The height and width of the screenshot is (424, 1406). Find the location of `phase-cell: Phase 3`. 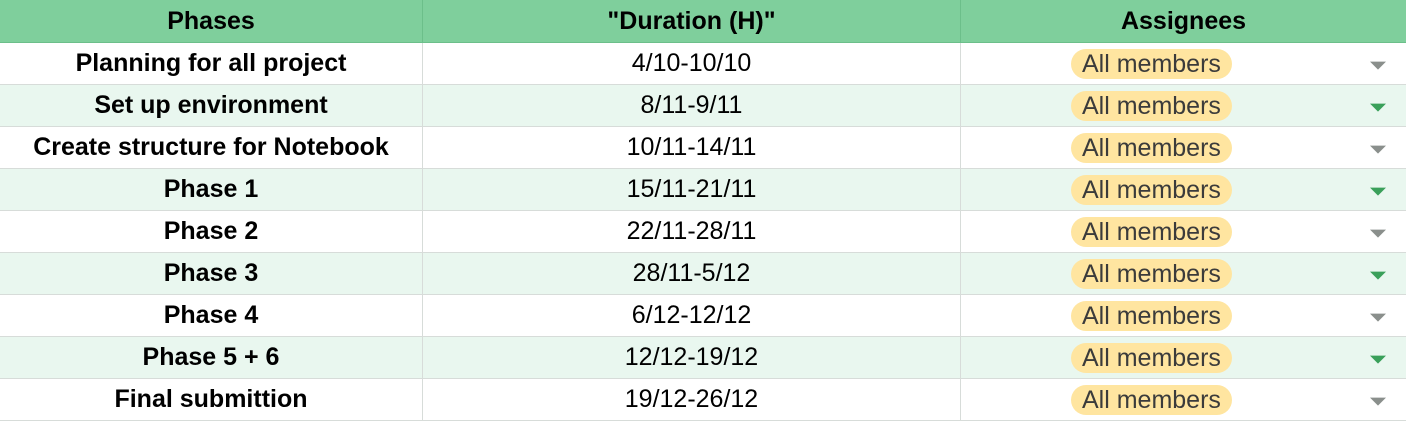

phase-cell: Phase 3 is located at coordinates (211, 274).